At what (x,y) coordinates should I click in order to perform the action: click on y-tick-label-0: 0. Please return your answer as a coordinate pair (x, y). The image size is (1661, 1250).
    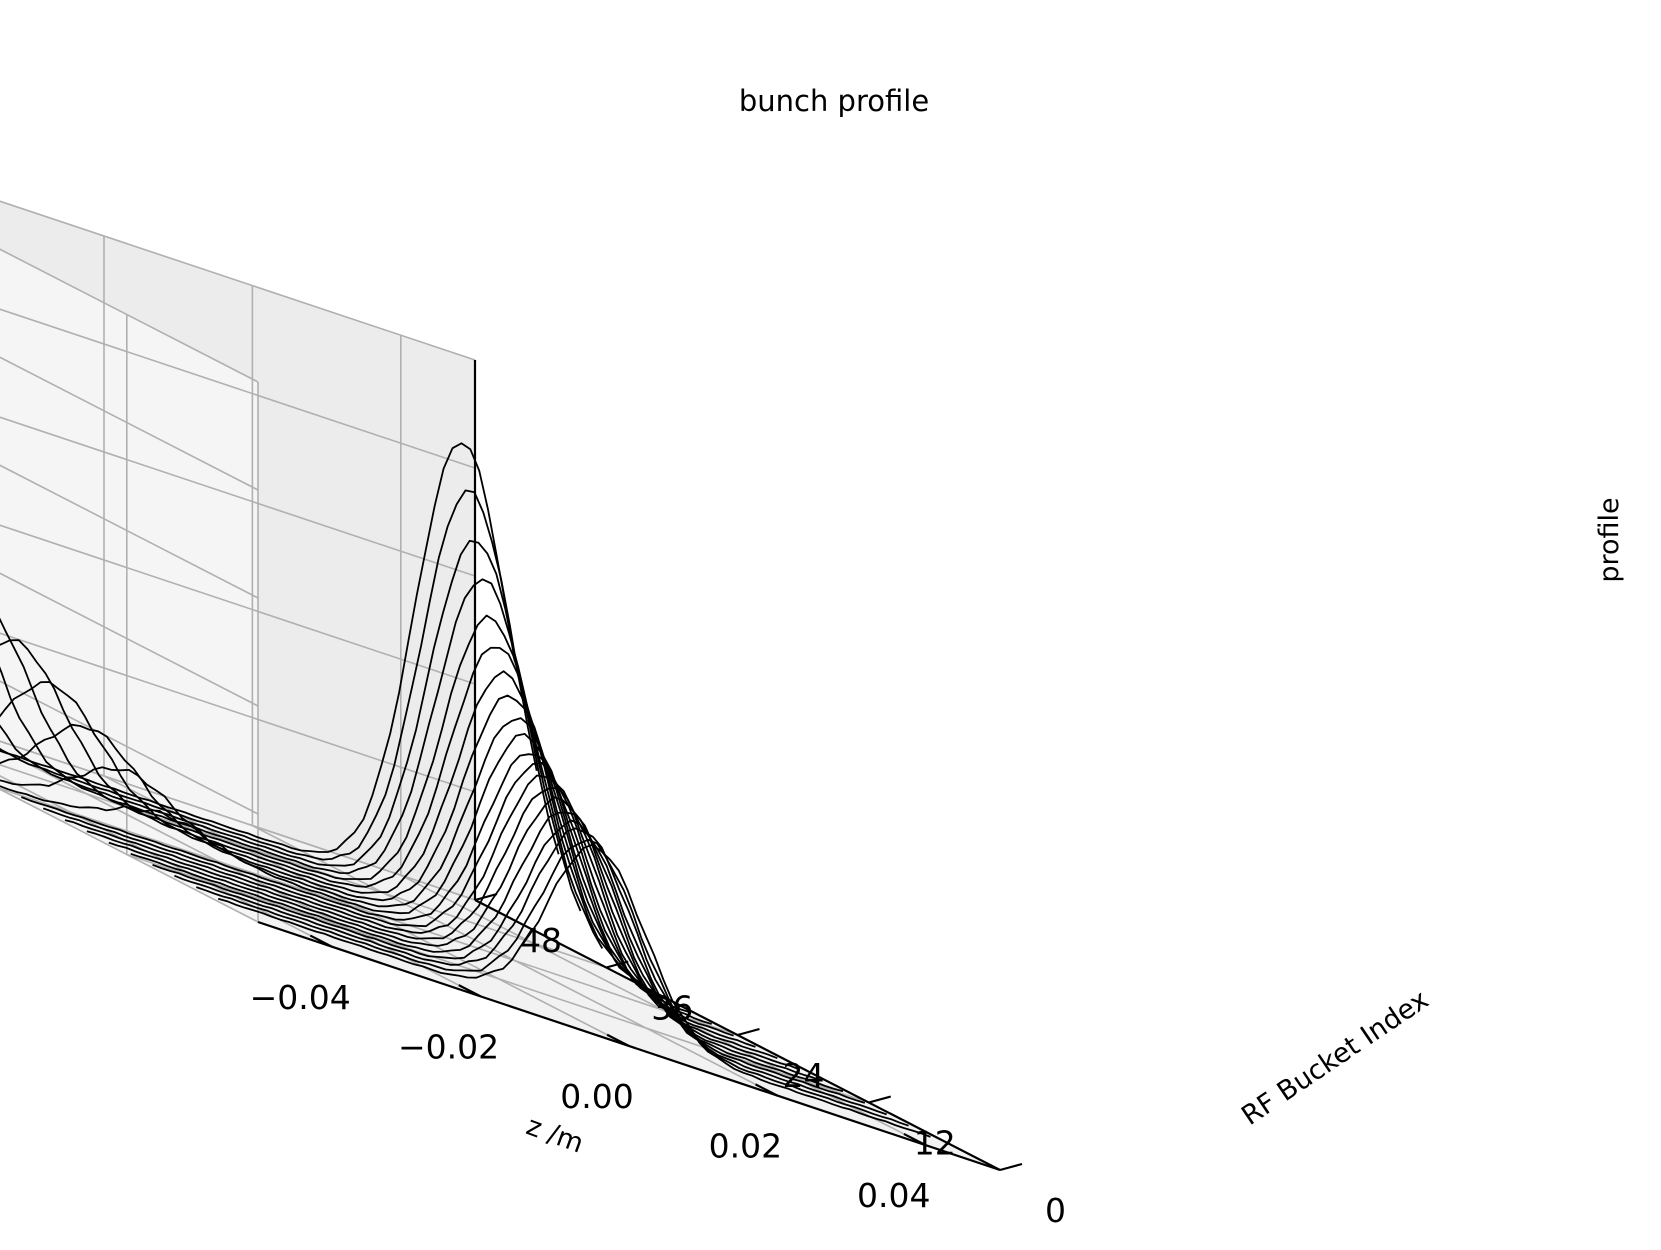
    Looking at the image, I should click on (1055, 1210).